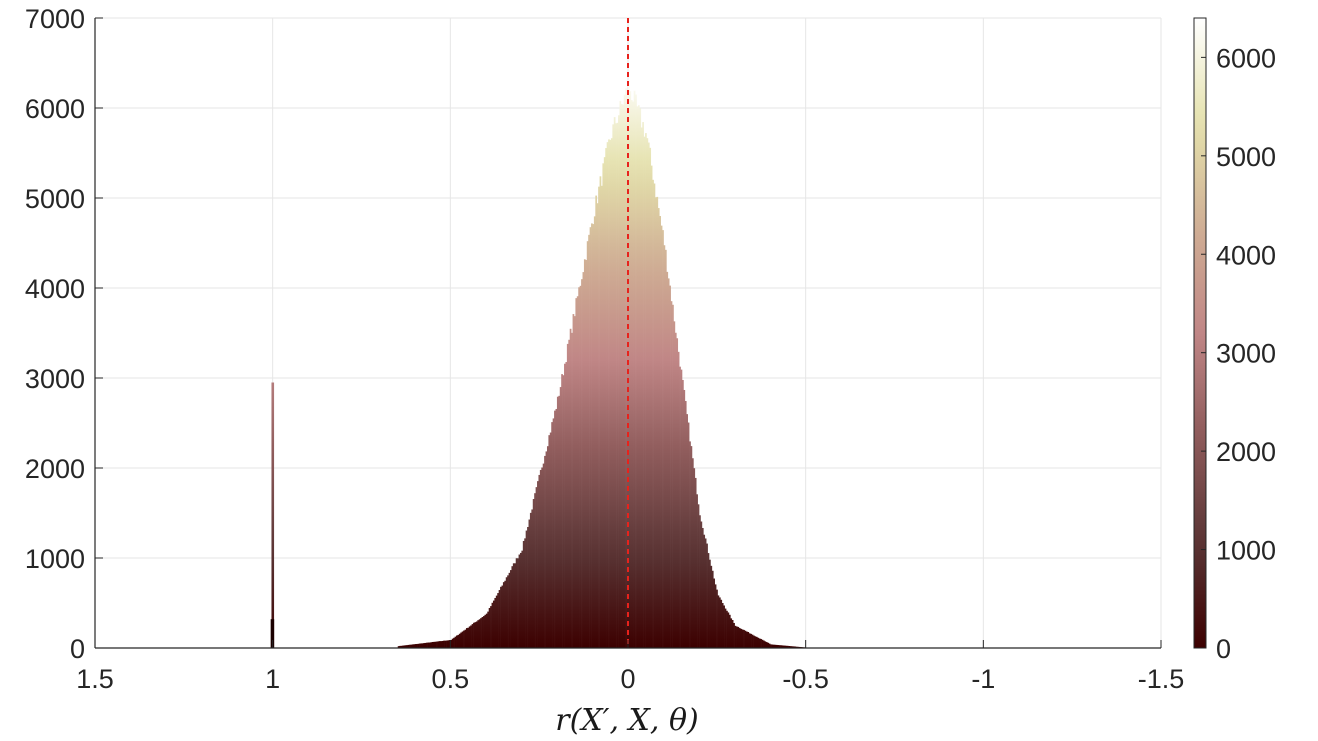 The height and width of the screenshot is (741, 1318). What do you see at coordinates (55, 559) in the screenshot?
I see `y-tick-label: 1000` at bounding box center [55, 559].